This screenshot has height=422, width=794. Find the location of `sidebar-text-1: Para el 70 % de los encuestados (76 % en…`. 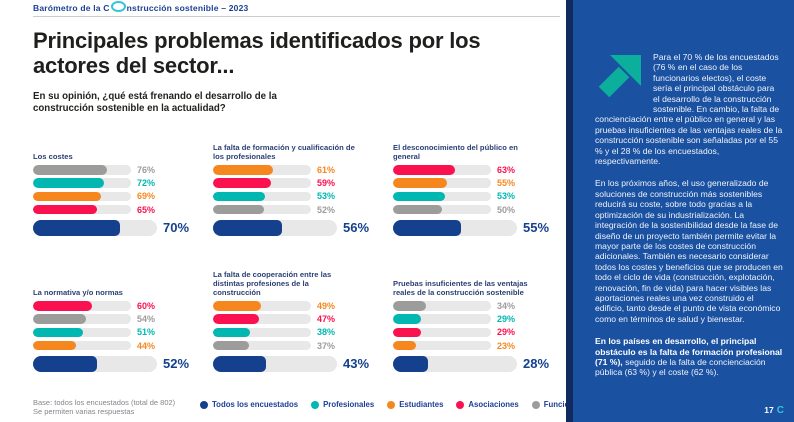

sidebar-text-1: Para el 70 % de los encuestados (76 % en… is located at coordinates (689, 109).